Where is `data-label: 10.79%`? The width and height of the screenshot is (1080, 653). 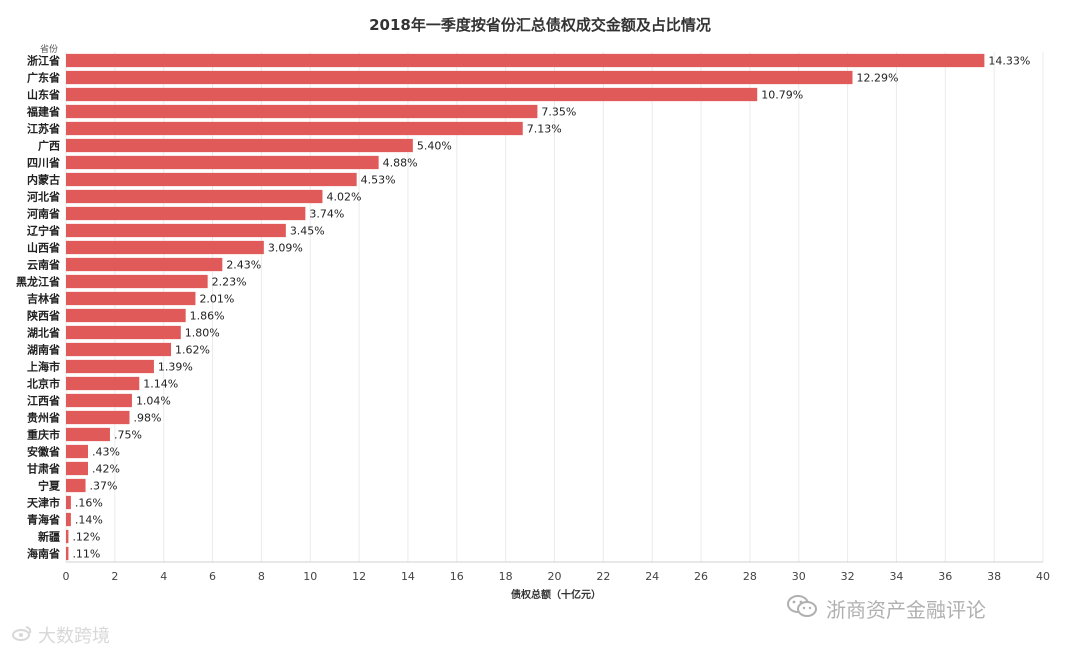
data-label: 10.79% is located at coordinates (782, 95).